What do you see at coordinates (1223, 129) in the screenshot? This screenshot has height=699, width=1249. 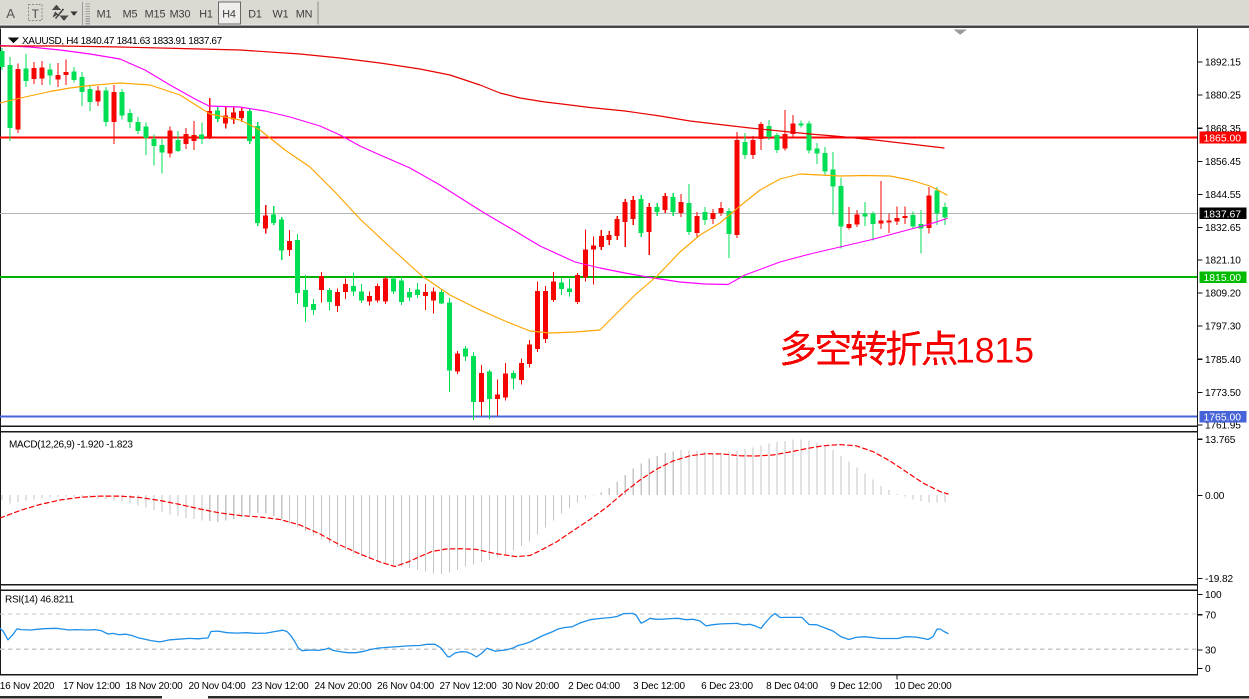 I see `svg-text: 1868.35` at bounding box center [1223, 129].